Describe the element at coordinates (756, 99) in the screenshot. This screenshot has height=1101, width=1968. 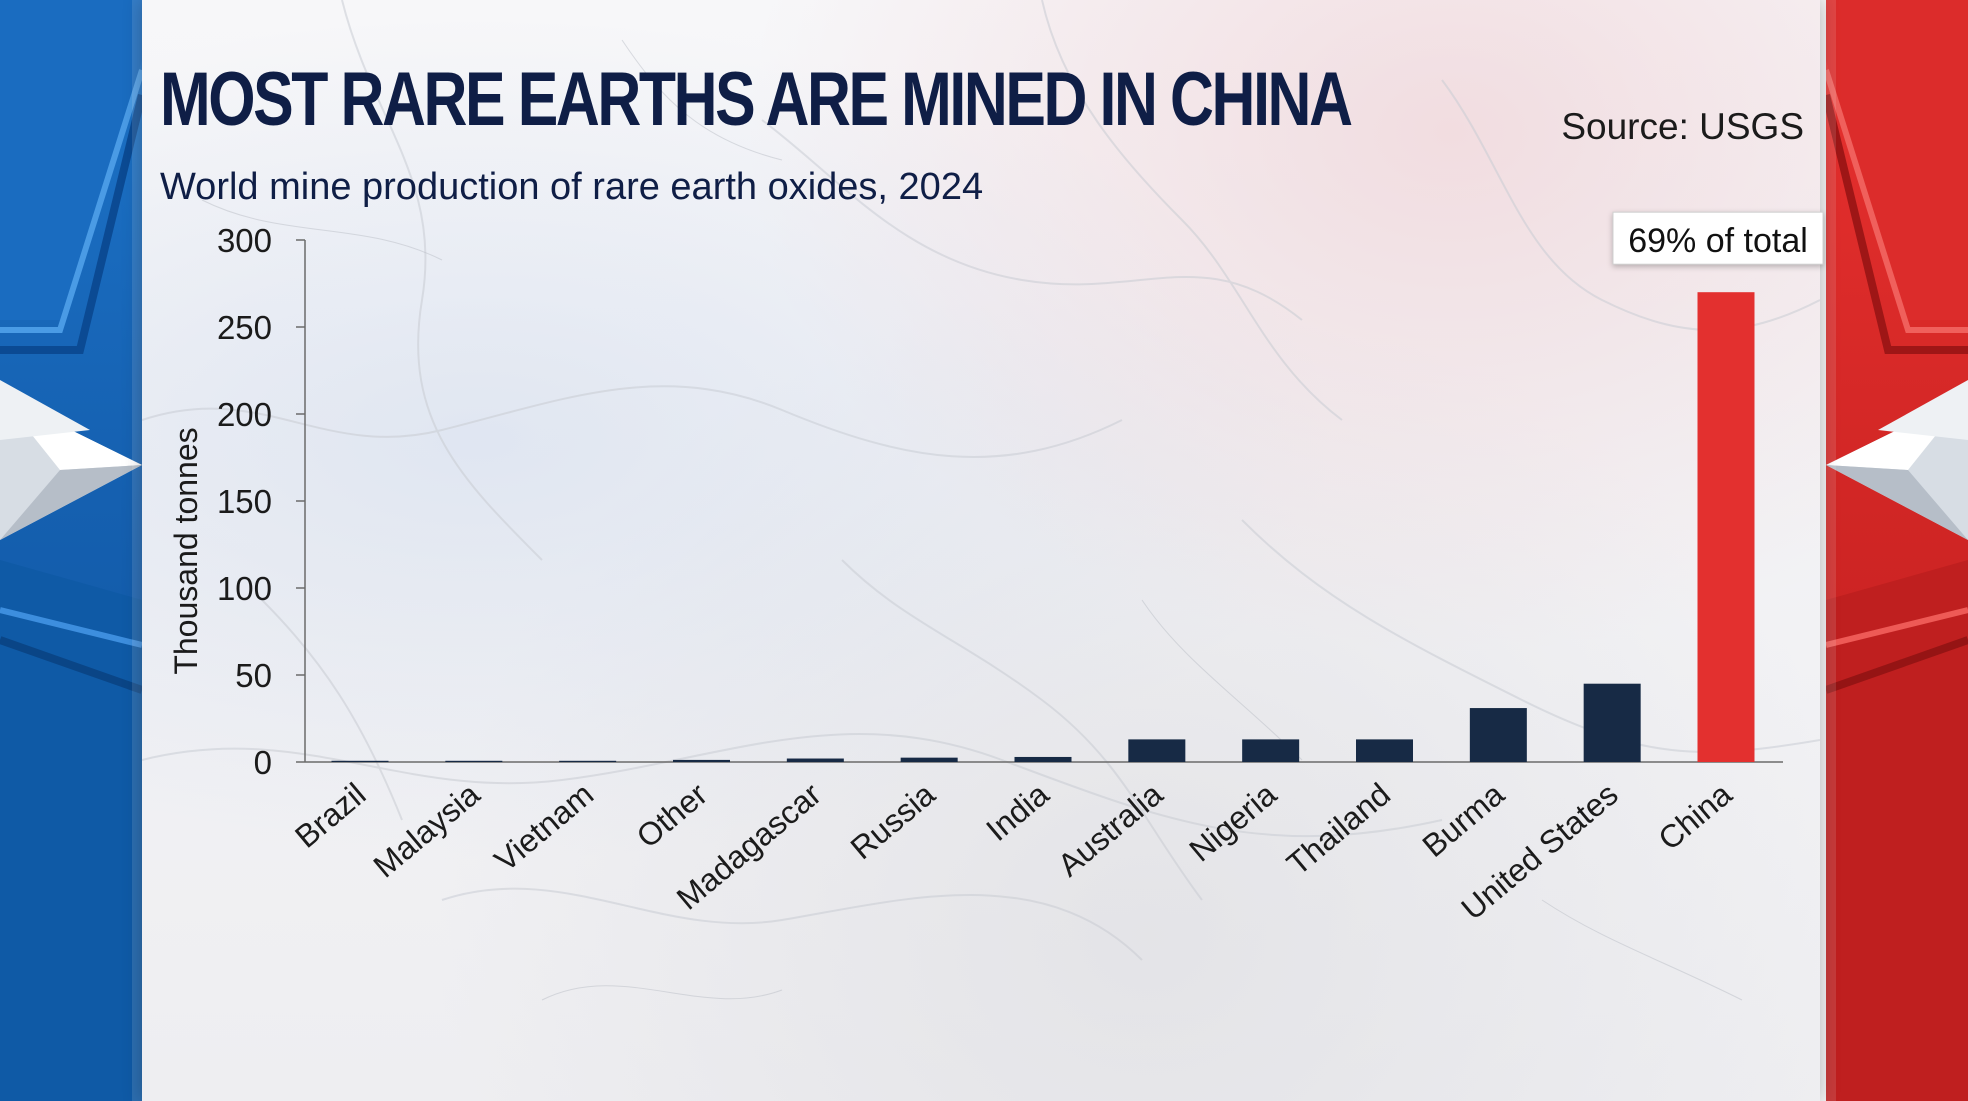
I see `page-title: MOST RARE EARTHS ARE MINED IN CHINA` at that location.